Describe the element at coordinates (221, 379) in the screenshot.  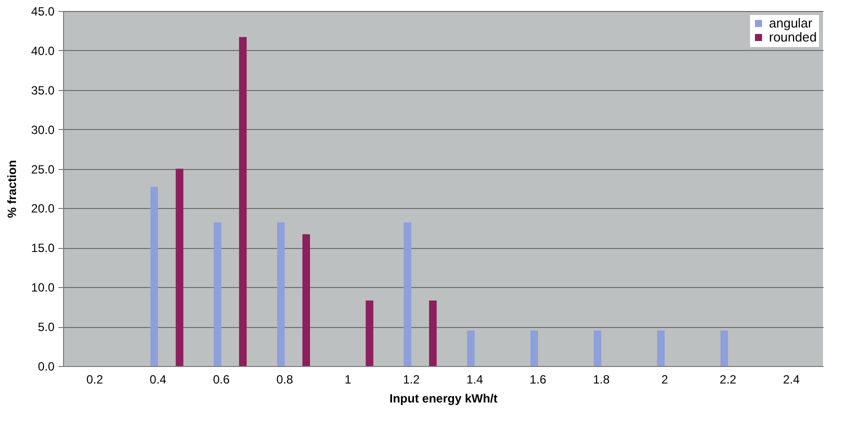
I see `x-tick-label: 0.6` at that location.